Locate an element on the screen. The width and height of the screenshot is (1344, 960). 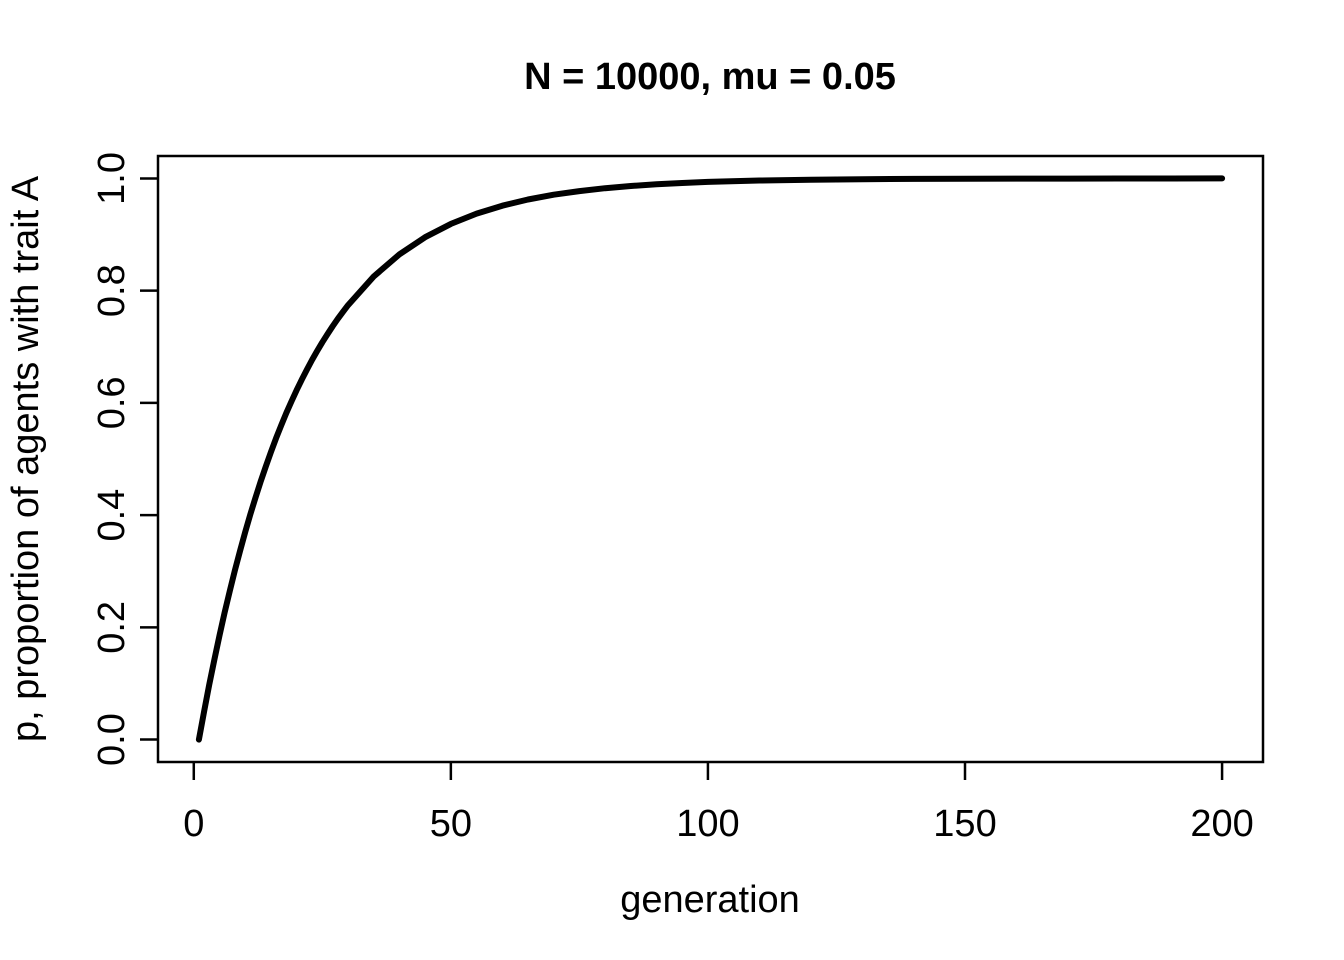
y-axis-label: p, proportion of agents with trait A is located at coordinates (26, 458).